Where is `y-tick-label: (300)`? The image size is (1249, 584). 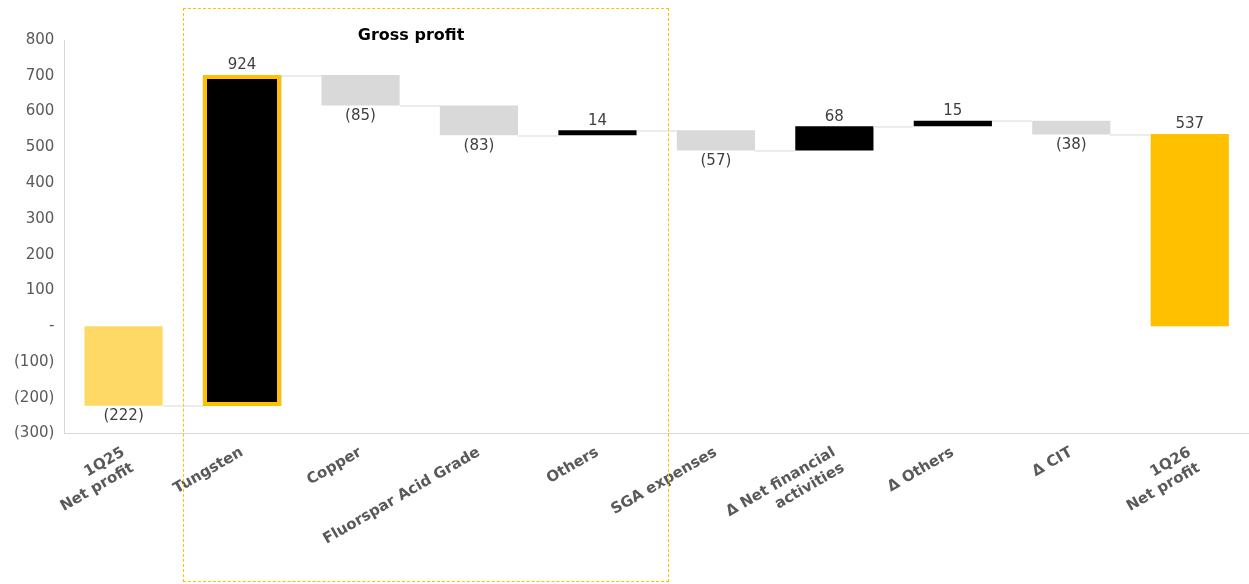 y-tick-label: (300) is located at coordinates (34, 432).